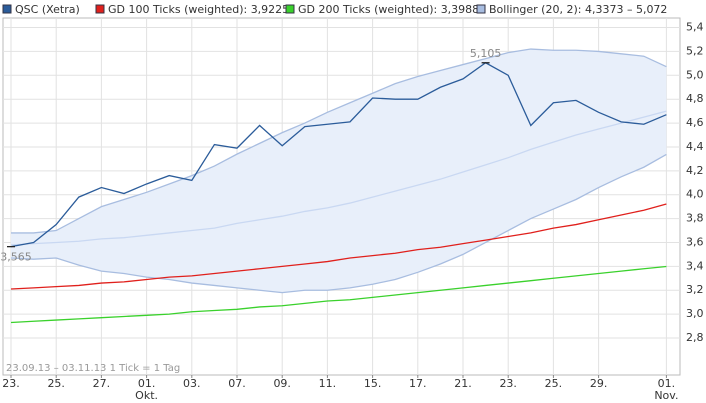  I want to click on y-tick-label: 5,2, so click(695, 50).